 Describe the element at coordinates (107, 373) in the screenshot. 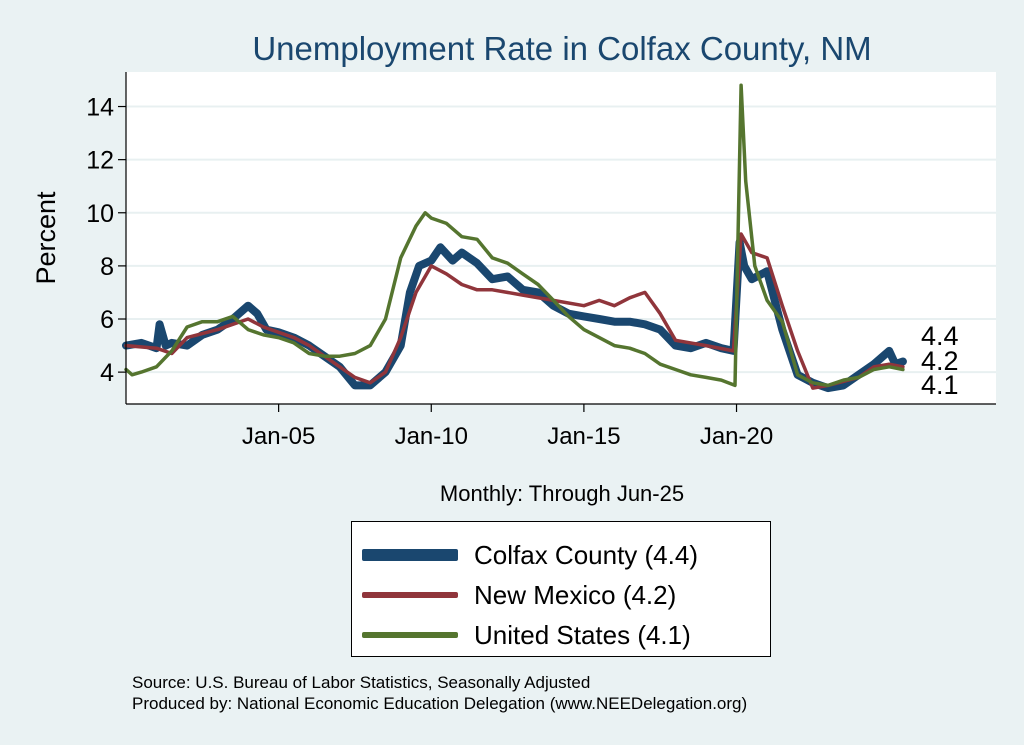

I see `y-tick-label: 4` at that location.